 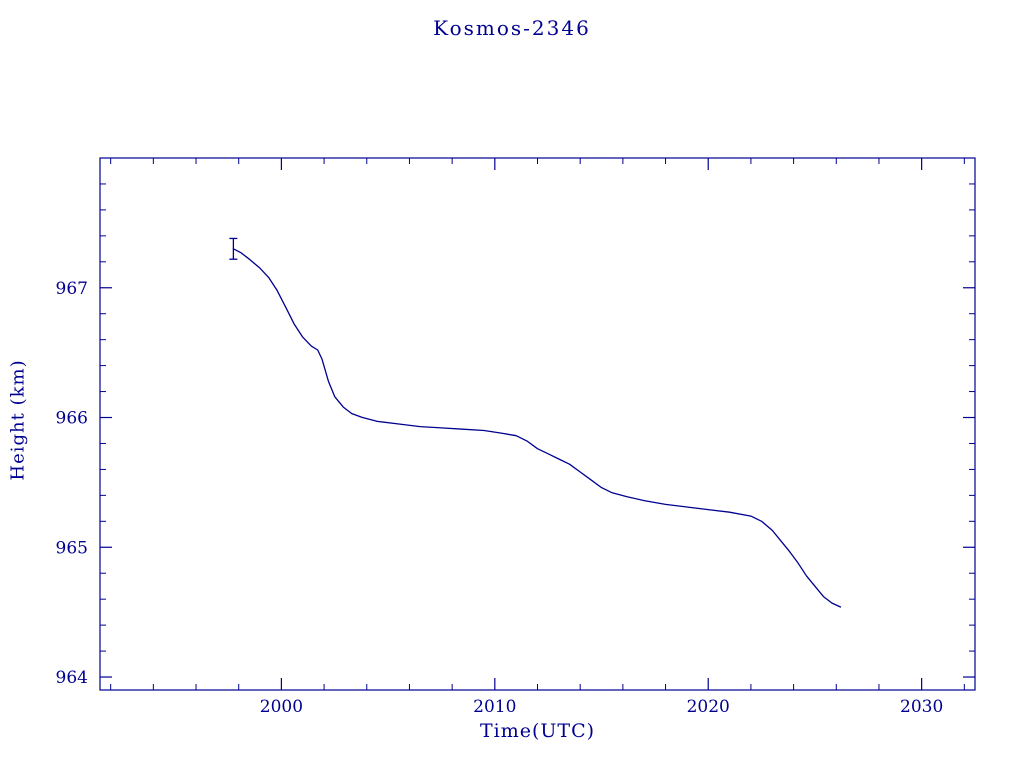 What do you see at coordinates (72, 419) in the screenshot?
I see `y-tick-label: 966` at bounding box center [72, 419].